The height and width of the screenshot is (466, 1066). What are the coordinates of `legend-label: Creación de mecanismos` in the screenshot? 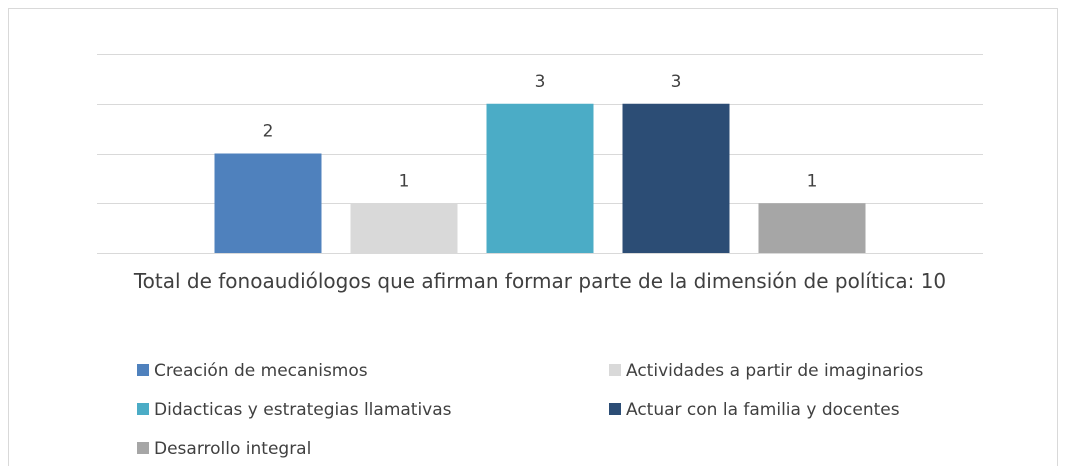 It's located at (261, 371).